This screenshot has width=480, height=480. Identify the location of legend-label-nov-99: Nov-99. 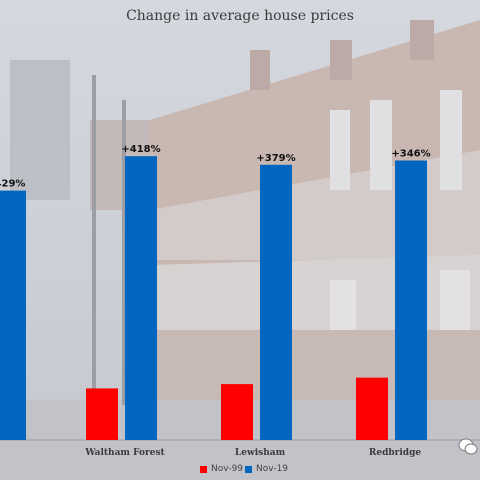
(227, 469).